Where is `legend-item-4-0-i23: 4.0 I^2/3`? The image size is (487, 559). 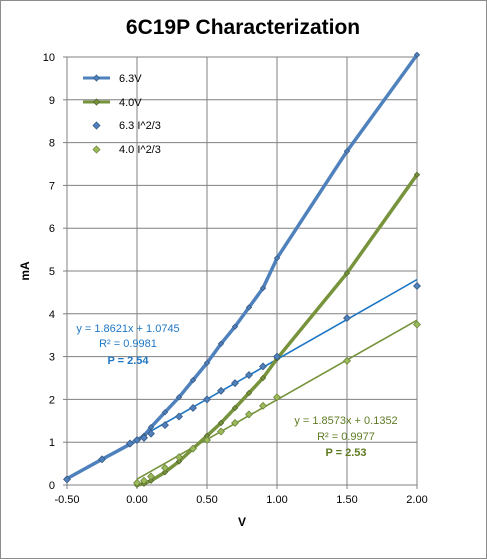 legend-item-4-0-i23: 4.0 I^2/3 is located at coordinates (126, 150).